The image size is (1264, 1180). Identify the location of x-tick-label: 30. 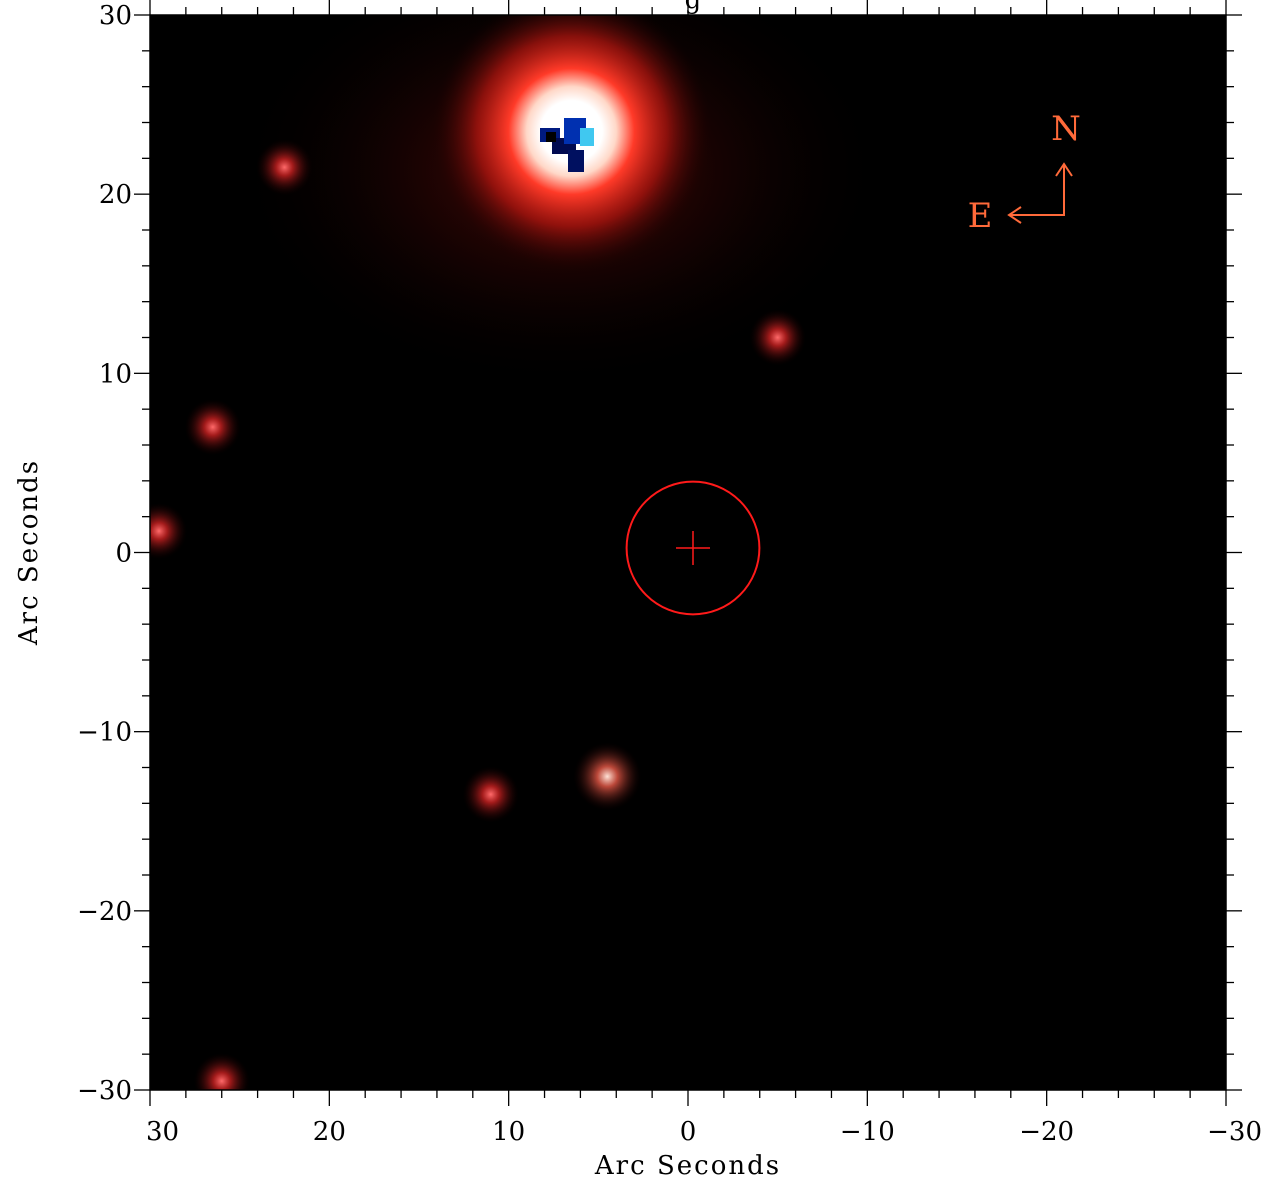
(162, 1132).